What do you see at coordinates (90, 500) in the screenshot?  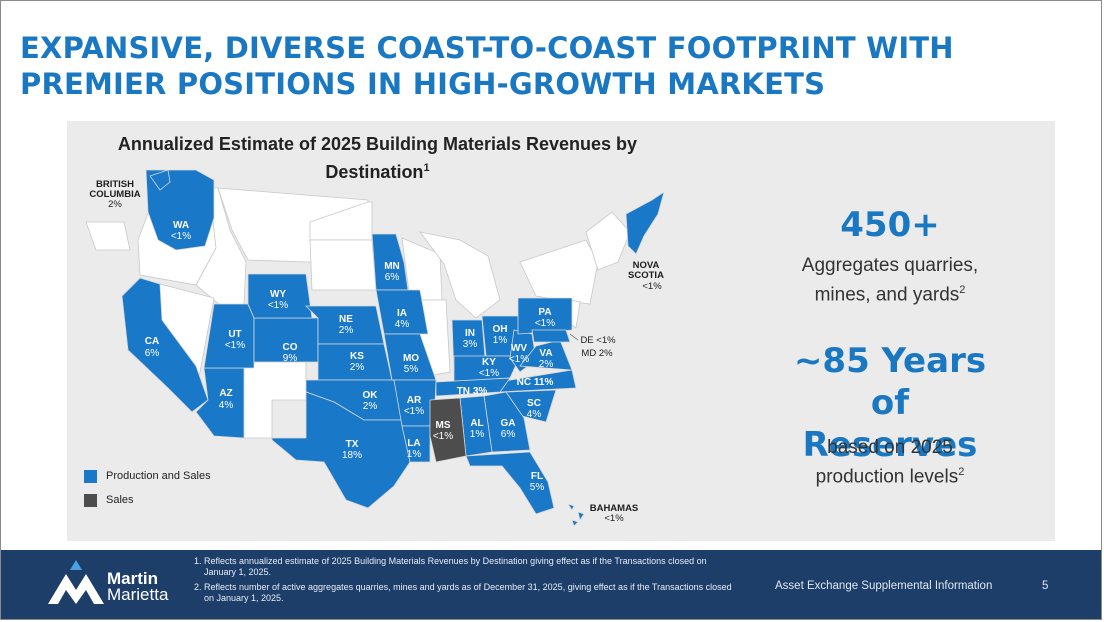 I see `legend-swatch-sales` at bounding box center [90, 500].